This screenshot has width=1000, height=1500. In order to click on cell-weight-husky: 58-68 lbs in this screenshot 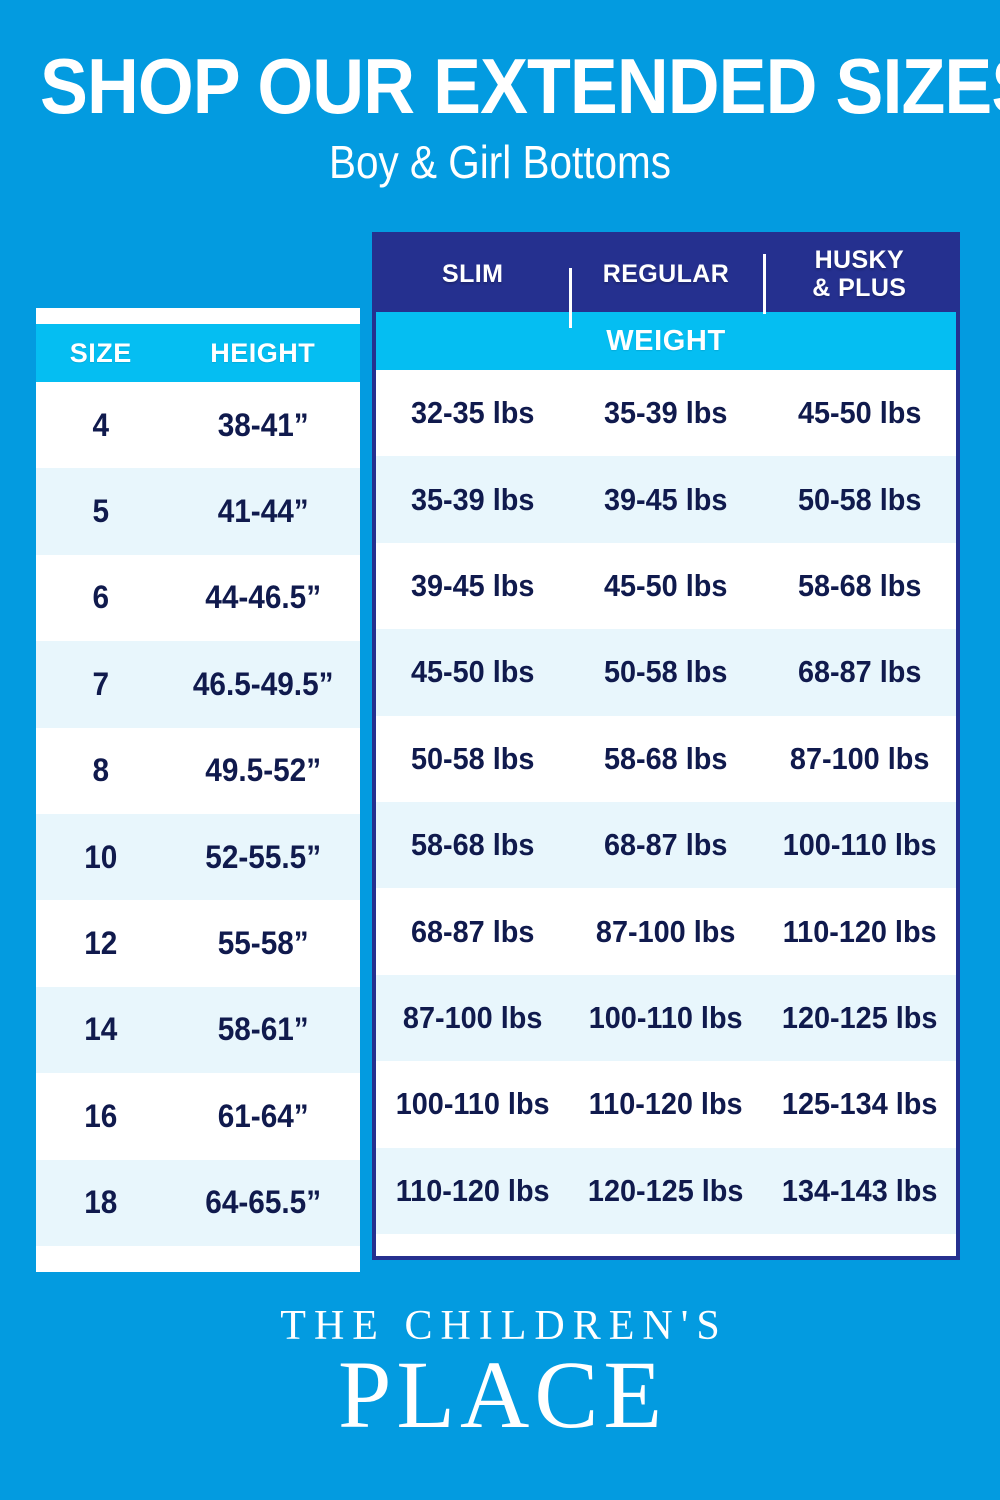, I will do `click(859, 585)`.